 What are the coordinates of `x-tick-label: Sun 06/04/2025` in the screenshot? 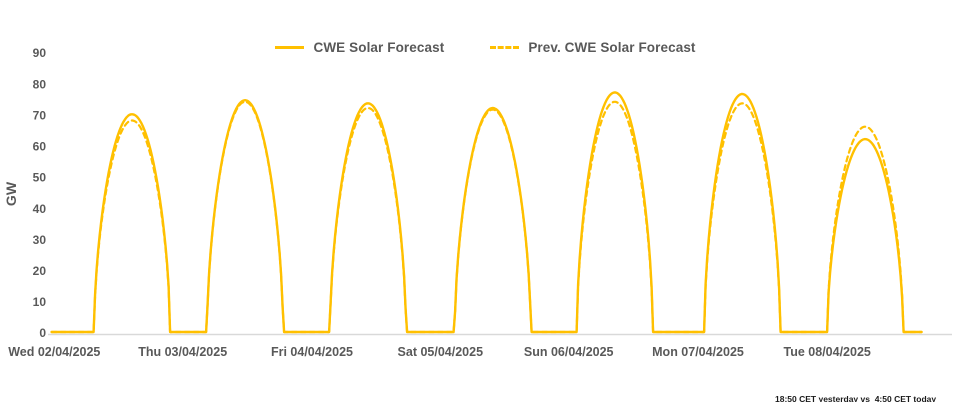 It's located at (569, 352).